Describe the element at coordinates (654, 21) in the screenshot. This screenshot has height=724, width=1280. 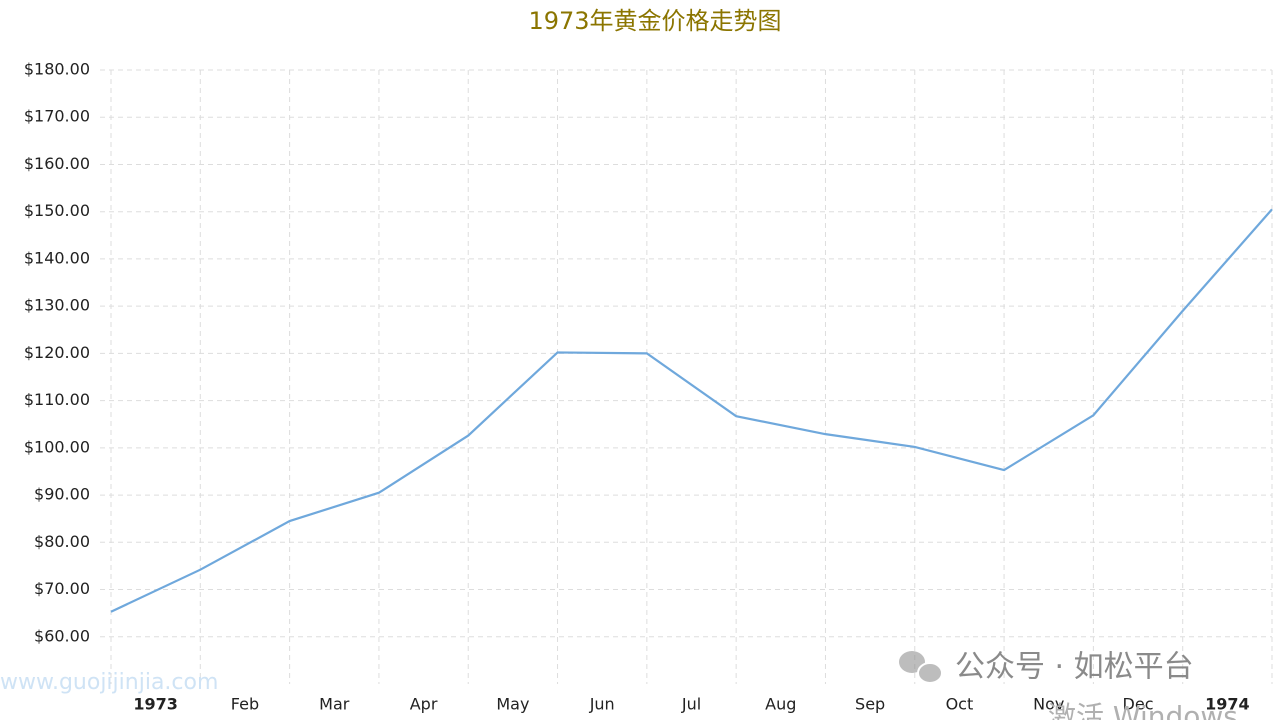
I see `chart-title: 1973年黄金价格走势图` at that location.